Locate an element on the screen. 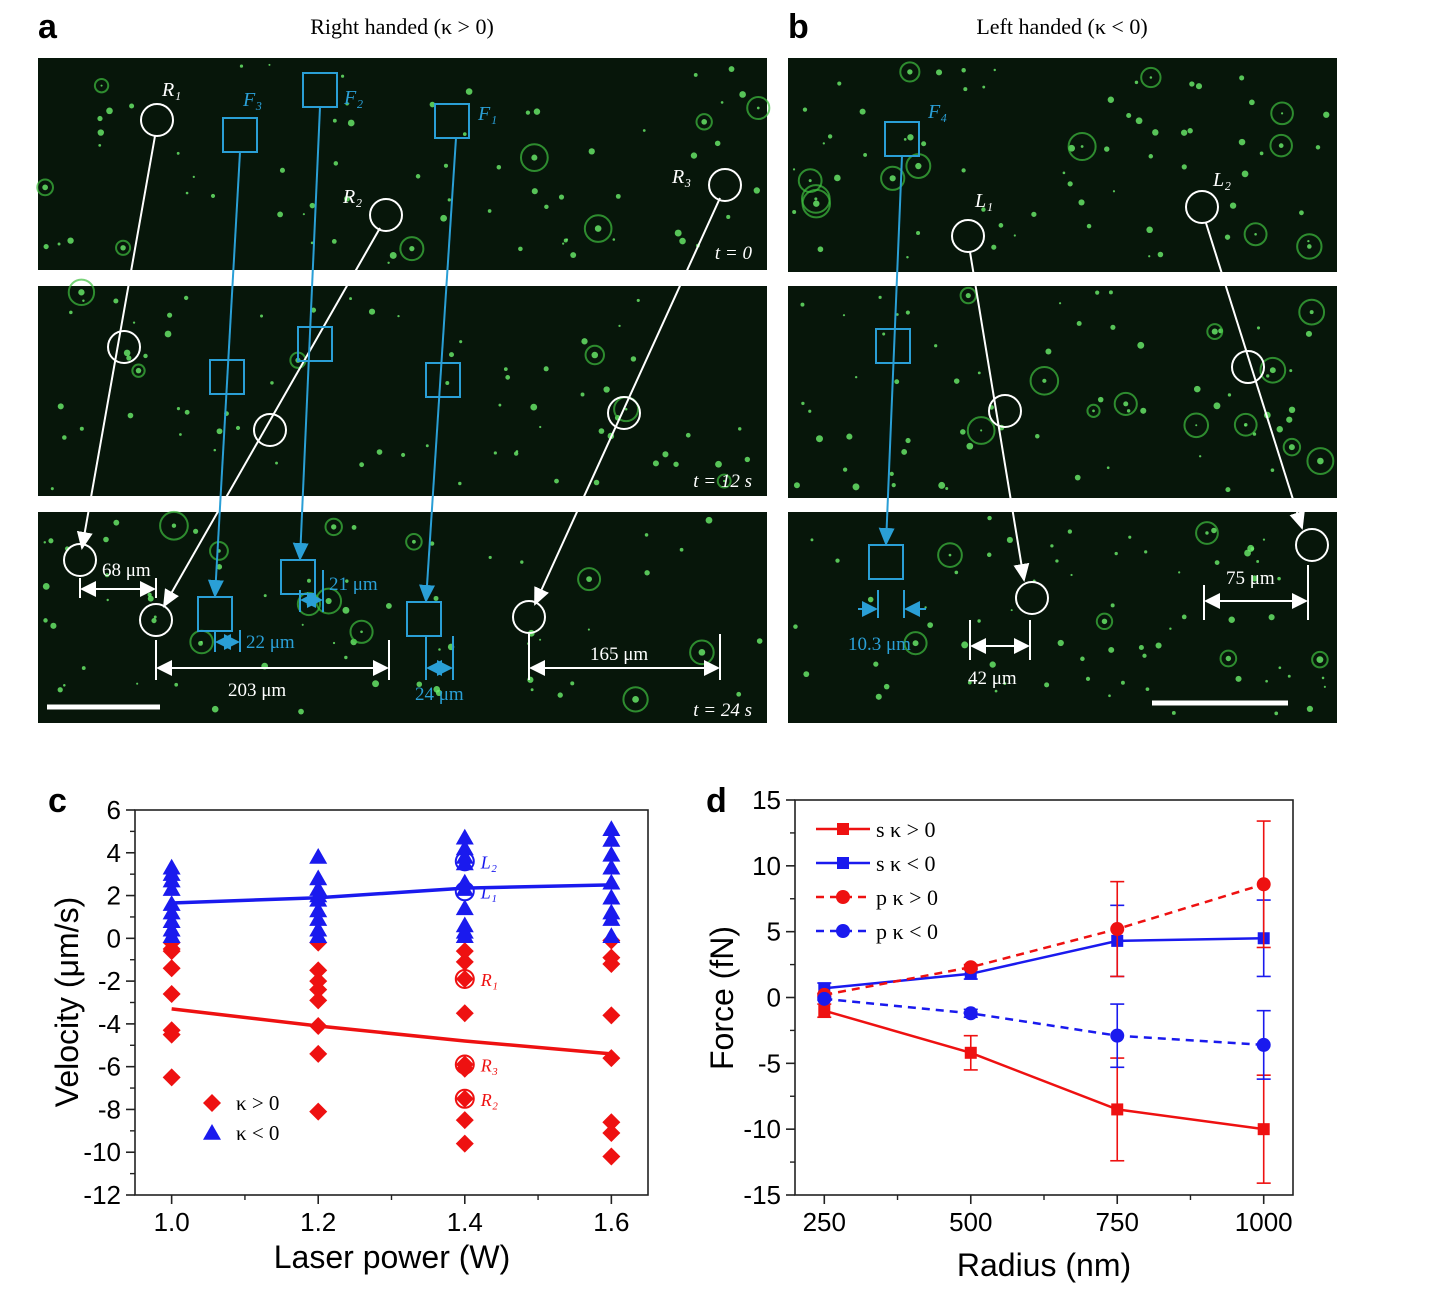  image-b-t0 is located at coordinates (1062, 165).